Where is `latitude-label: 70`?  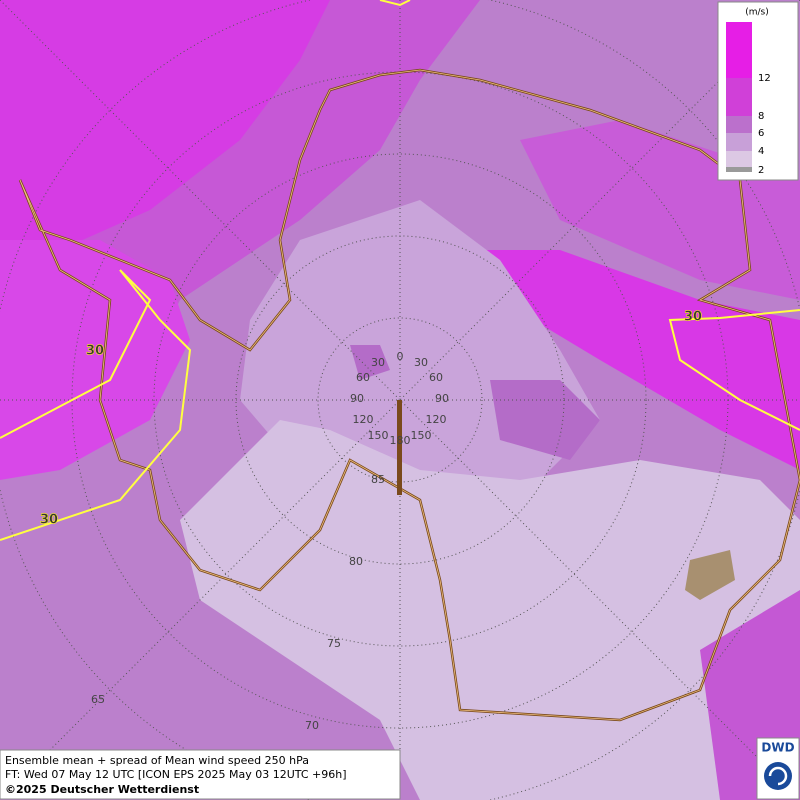 latitude-label: 70 is located at coordinates (312, 725).